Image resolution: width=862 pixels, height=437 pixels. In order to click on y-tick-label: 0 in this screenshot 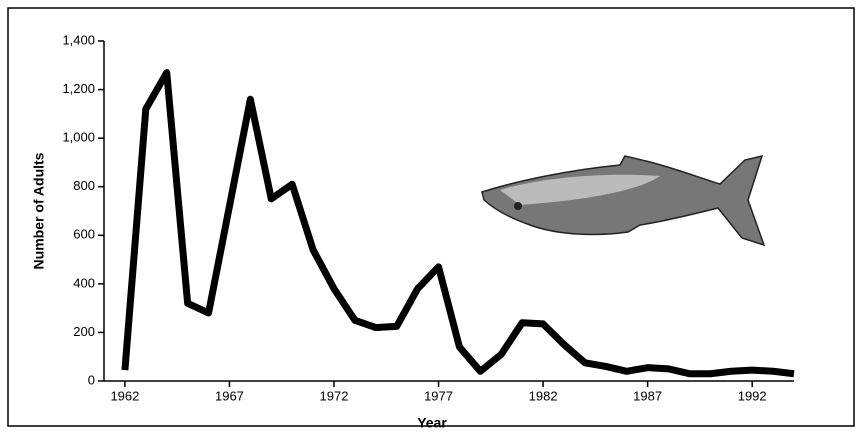, I will do `click(91, 379)`.